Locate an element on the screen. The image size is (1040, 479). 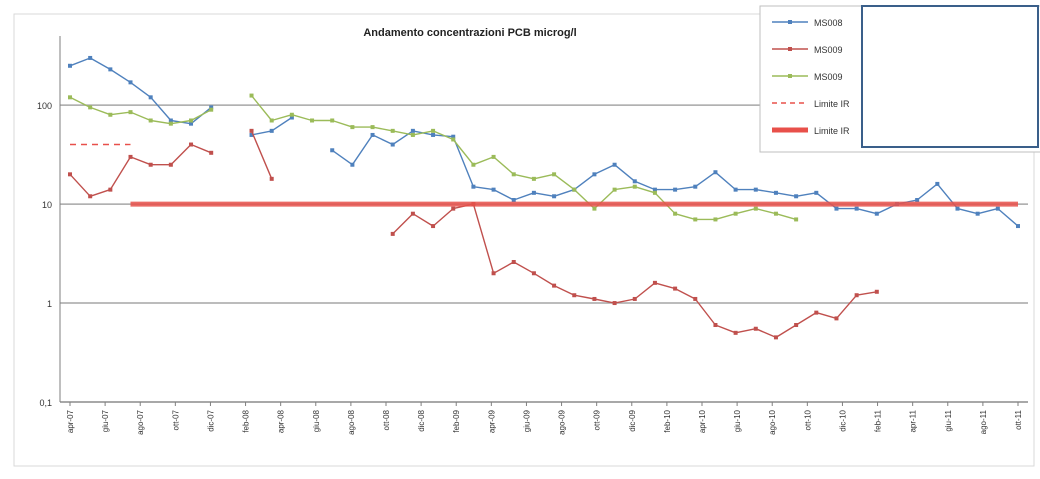
x-tick-label: dic-09 is located at coordinates (632, 420).